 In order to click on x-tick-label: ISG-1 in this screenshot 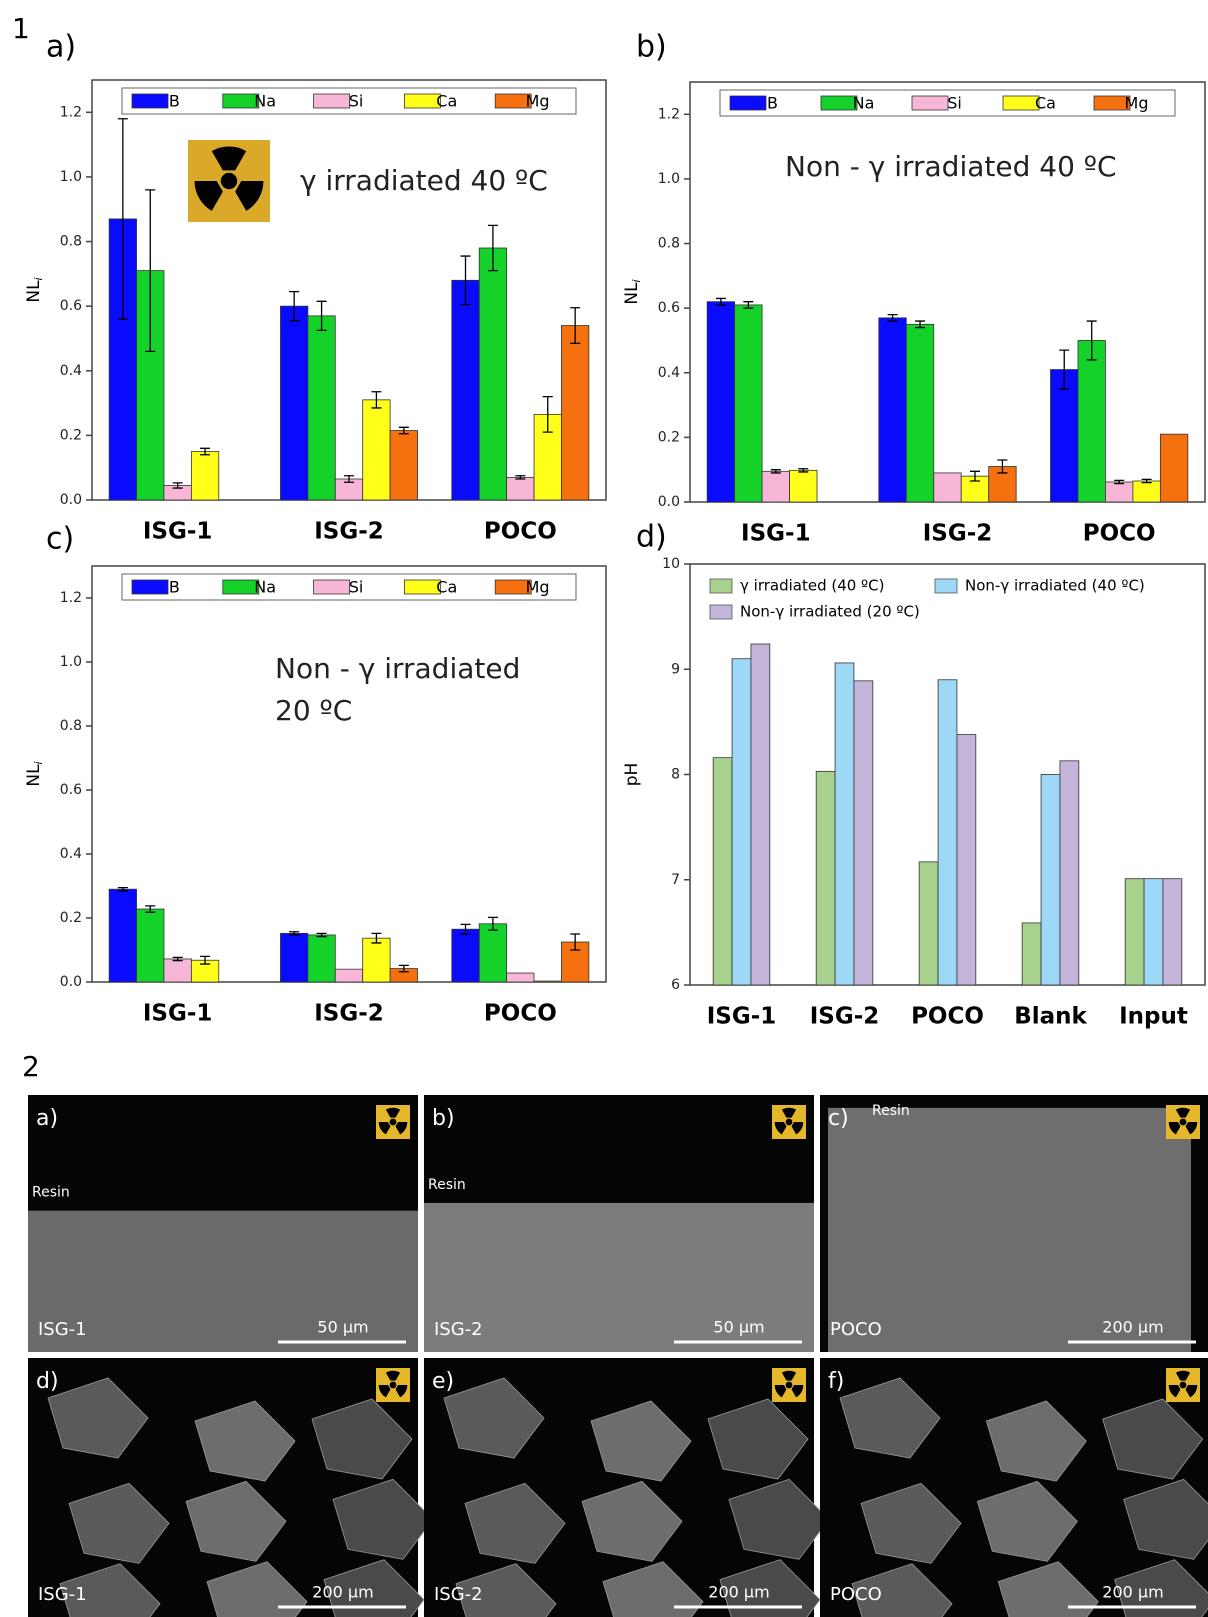, I will do `click(776, 534)`.